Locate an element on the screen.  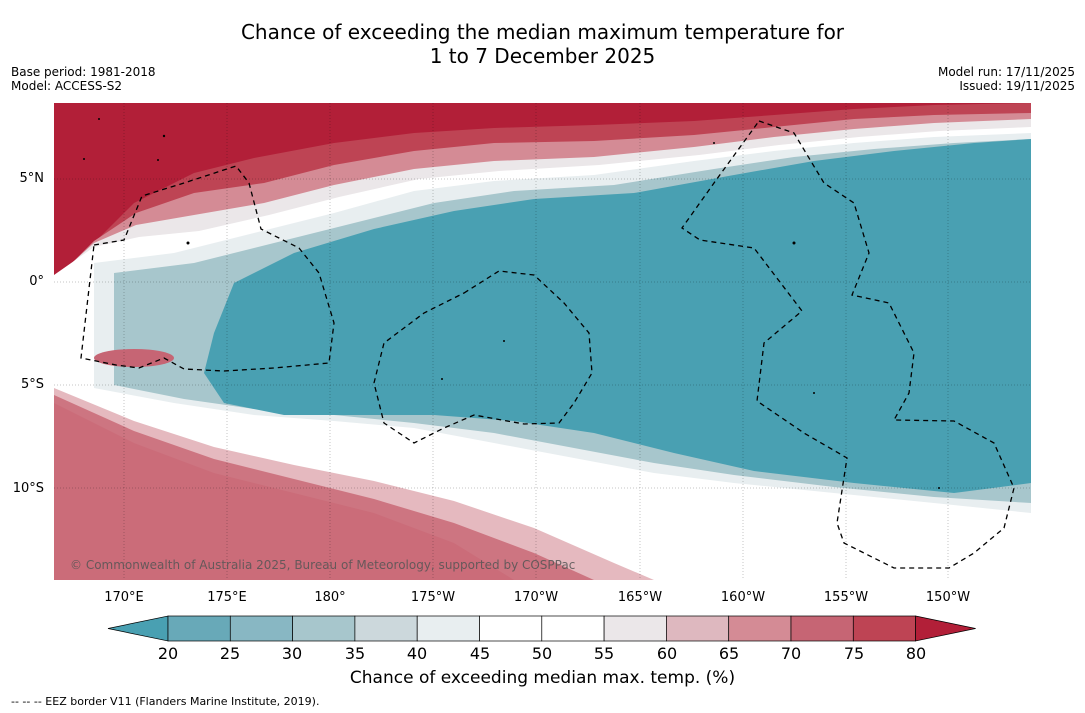
lon-tick-180: 180° is located at coordinates (330, 597).